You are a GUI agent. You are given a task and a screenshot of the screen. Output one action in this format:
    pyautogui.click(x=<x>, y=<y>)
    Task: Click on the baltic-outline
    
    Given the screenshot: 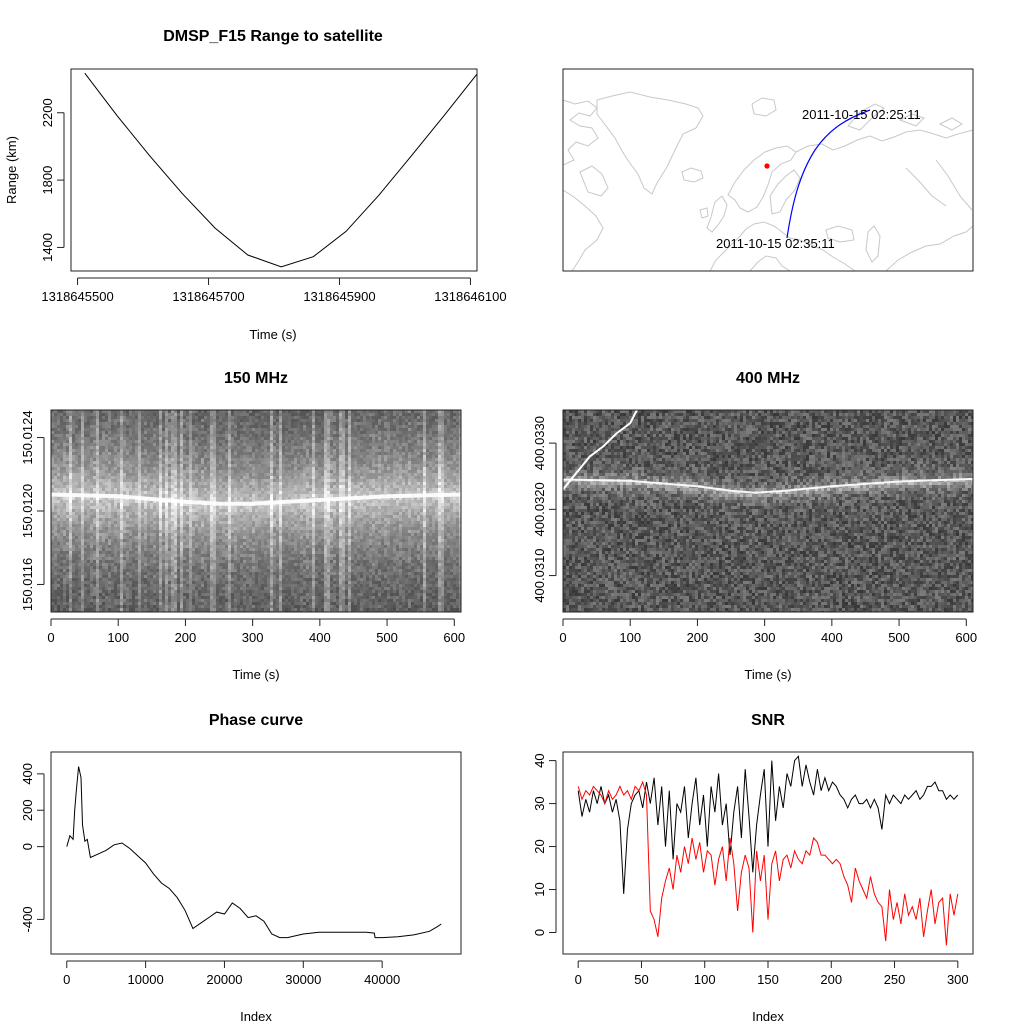 What is the action you would take?
    pyautogui.click(x=785, y=192)
    